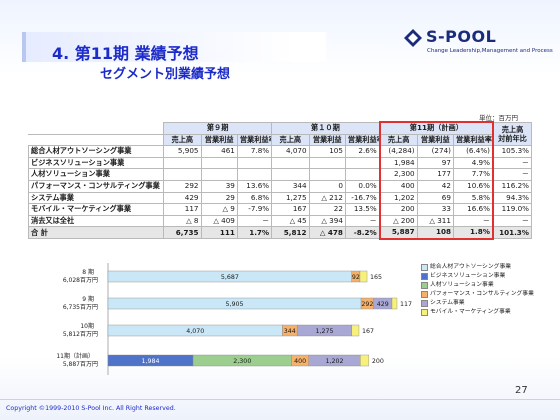  What do you see at coordinates (477, 312) in the screenshot?
I see `legend-item: モバイル・マーケティング事業` at bounding box center [477, 312].